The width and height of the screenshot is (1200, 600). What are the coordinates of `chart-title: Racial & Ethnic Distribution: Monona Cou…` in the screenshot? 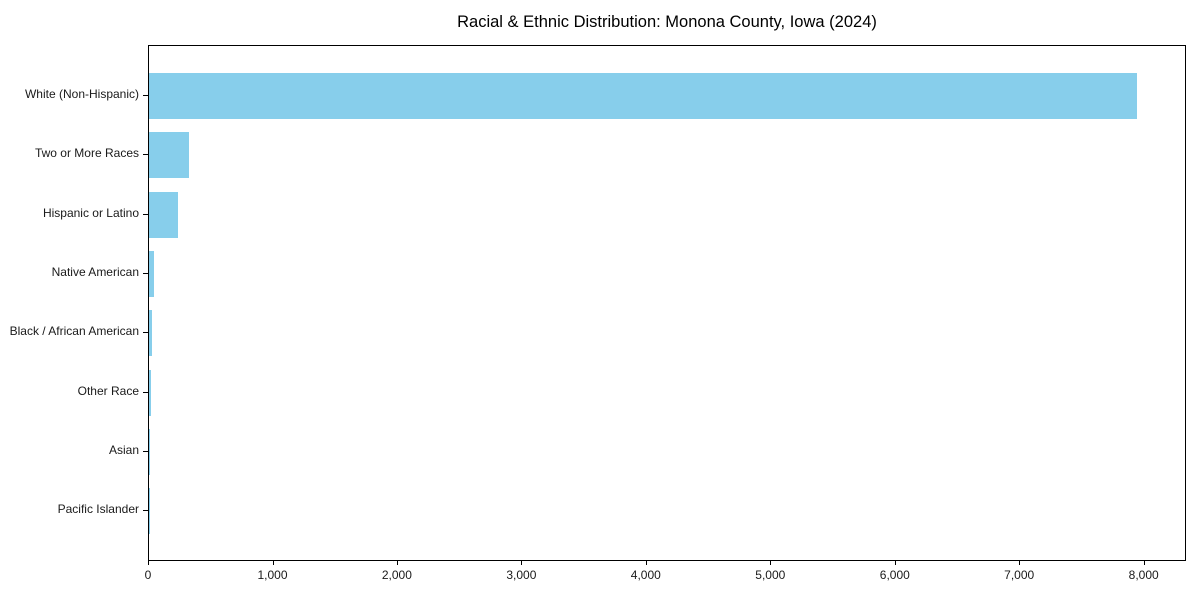 It's located at (667, 22).